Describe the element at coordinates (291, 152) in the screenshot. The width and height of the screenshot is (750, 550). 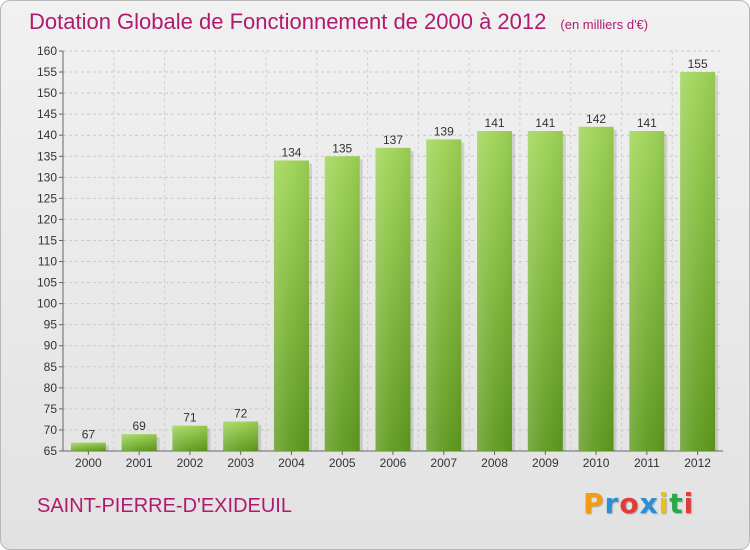
I see `data-label: 134` at that location.